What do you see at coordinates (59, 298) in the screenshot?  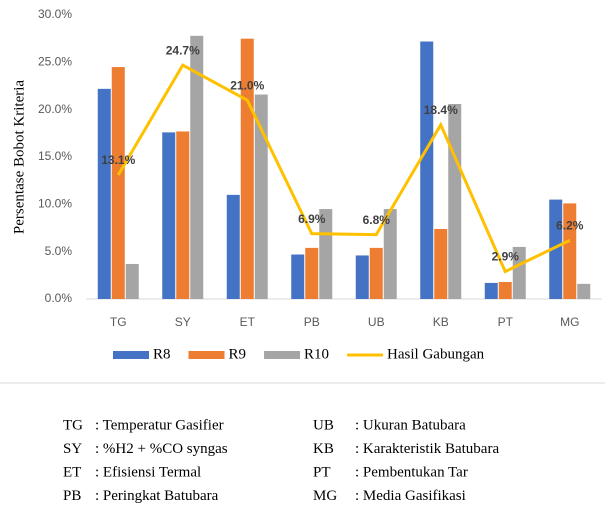 I see `y-tick-label: 0.0%` at bounding box center [59, 298].